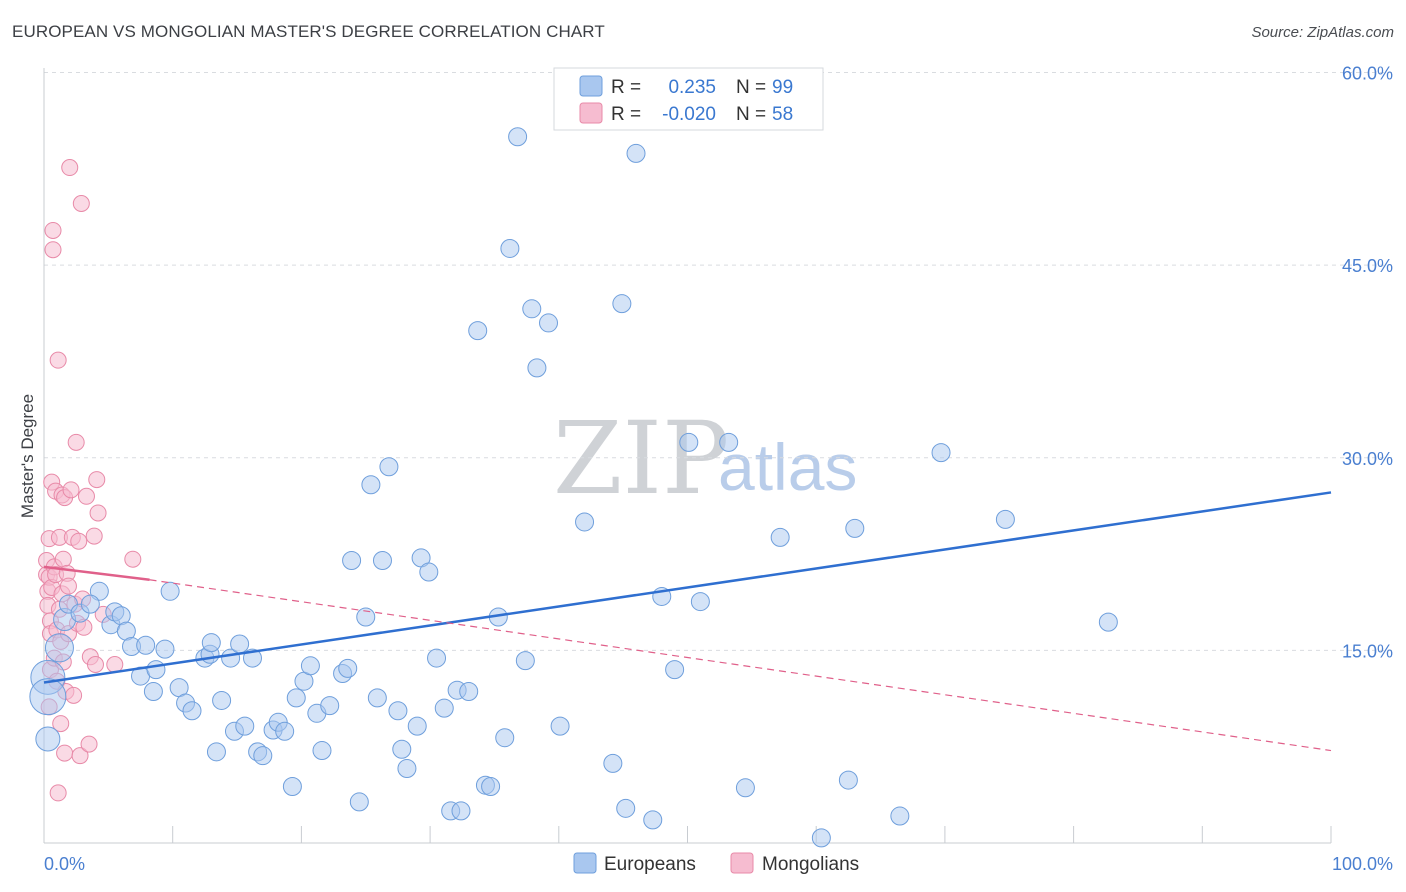  I want to click on x-ticks, so click(687, 834).